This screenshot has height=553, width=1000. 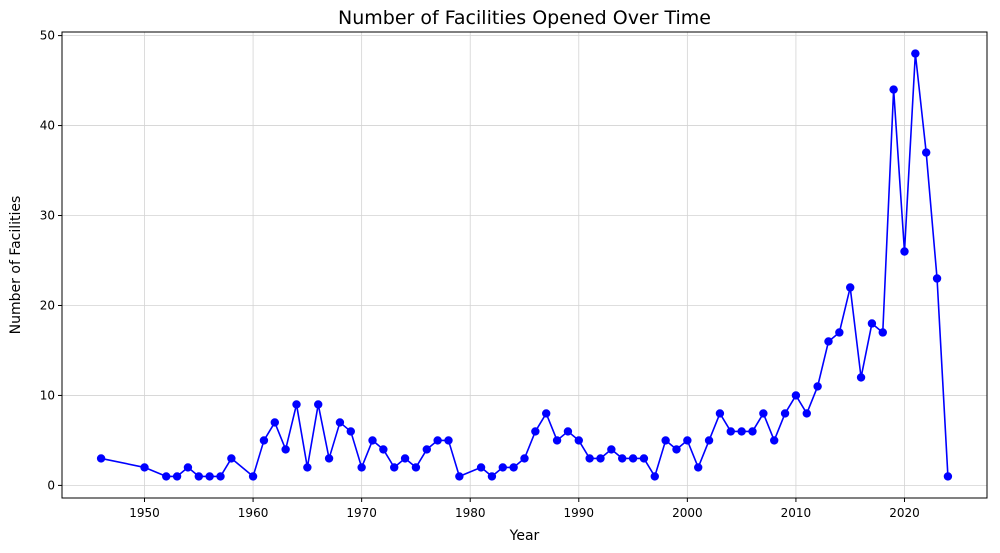 I want to click on x-tick-label: 2000, so click(x=687, y=513).